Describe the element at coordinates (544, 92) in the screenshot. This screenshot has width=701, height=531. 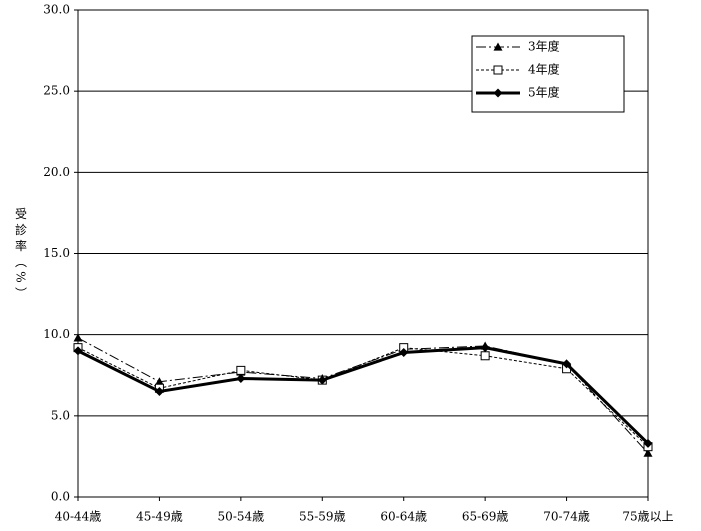
I see `legend-label: 5年度` at that location.